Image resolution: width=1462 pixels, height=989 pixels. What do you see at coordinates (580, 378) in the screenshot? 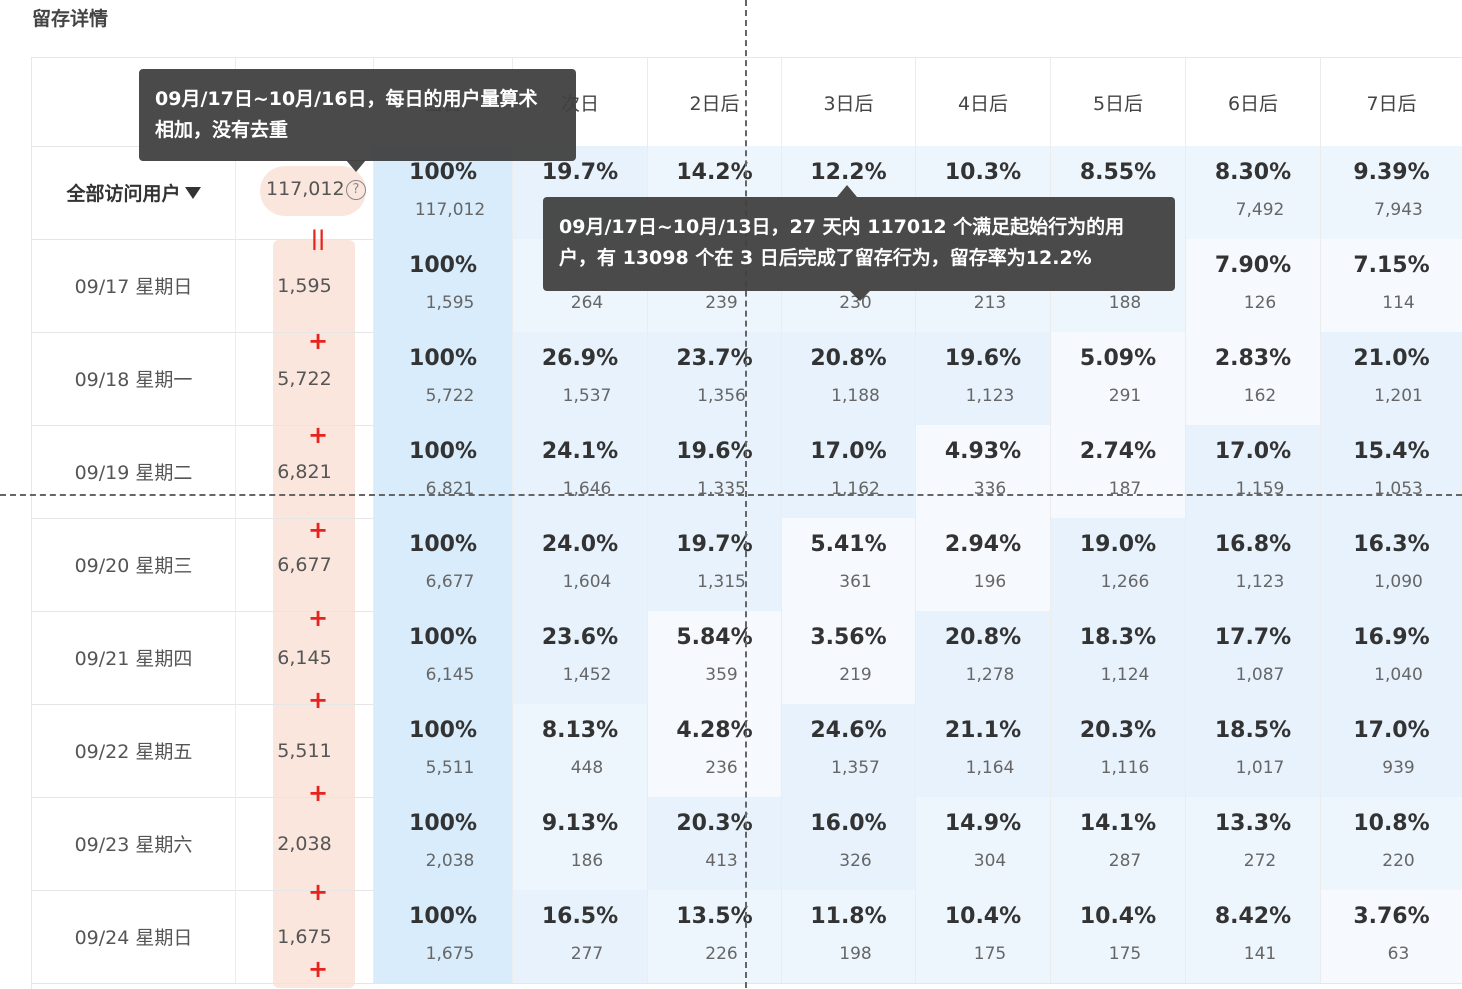
I see `retention-cell: 26.9% 1,537` at bounding box center [580, 378].